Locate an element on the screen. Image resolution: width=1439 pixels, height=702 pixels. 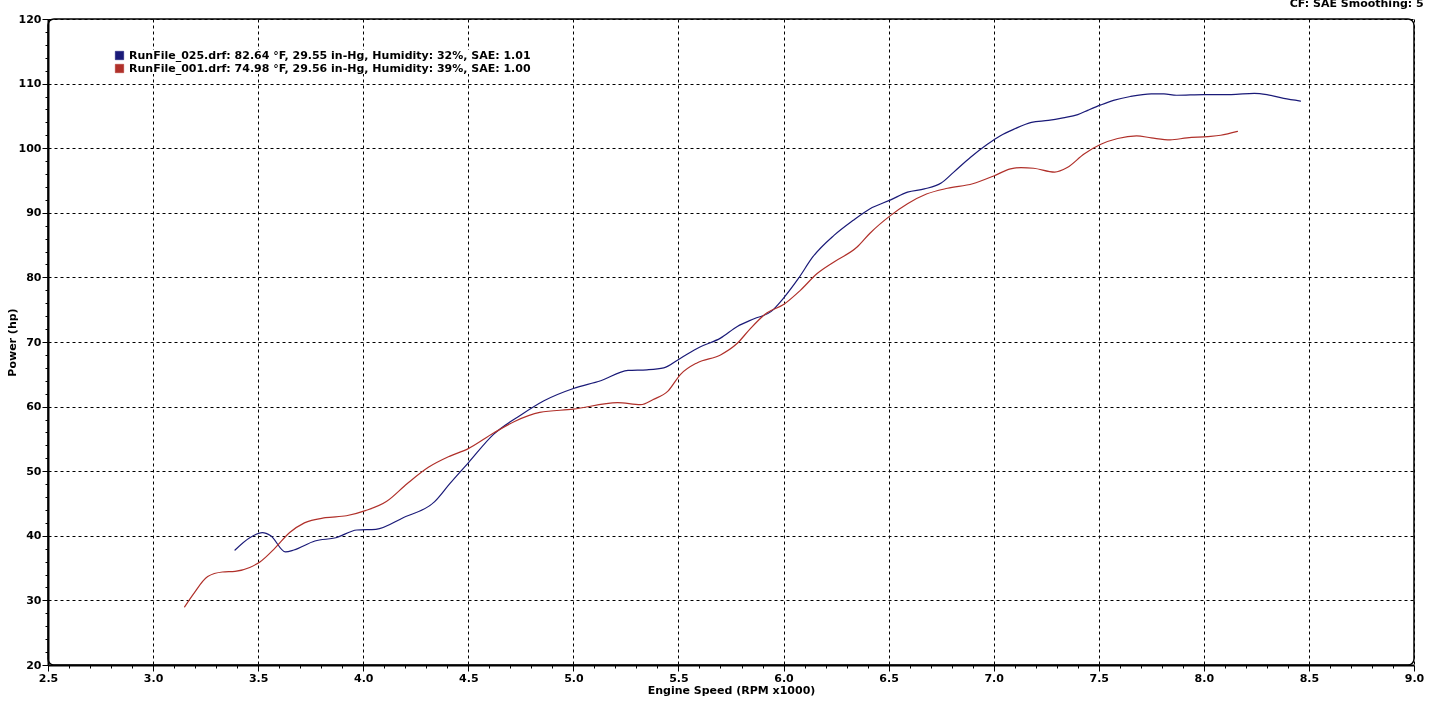
y-axis-title: Power (hp) is located at coordinates (12, 342).